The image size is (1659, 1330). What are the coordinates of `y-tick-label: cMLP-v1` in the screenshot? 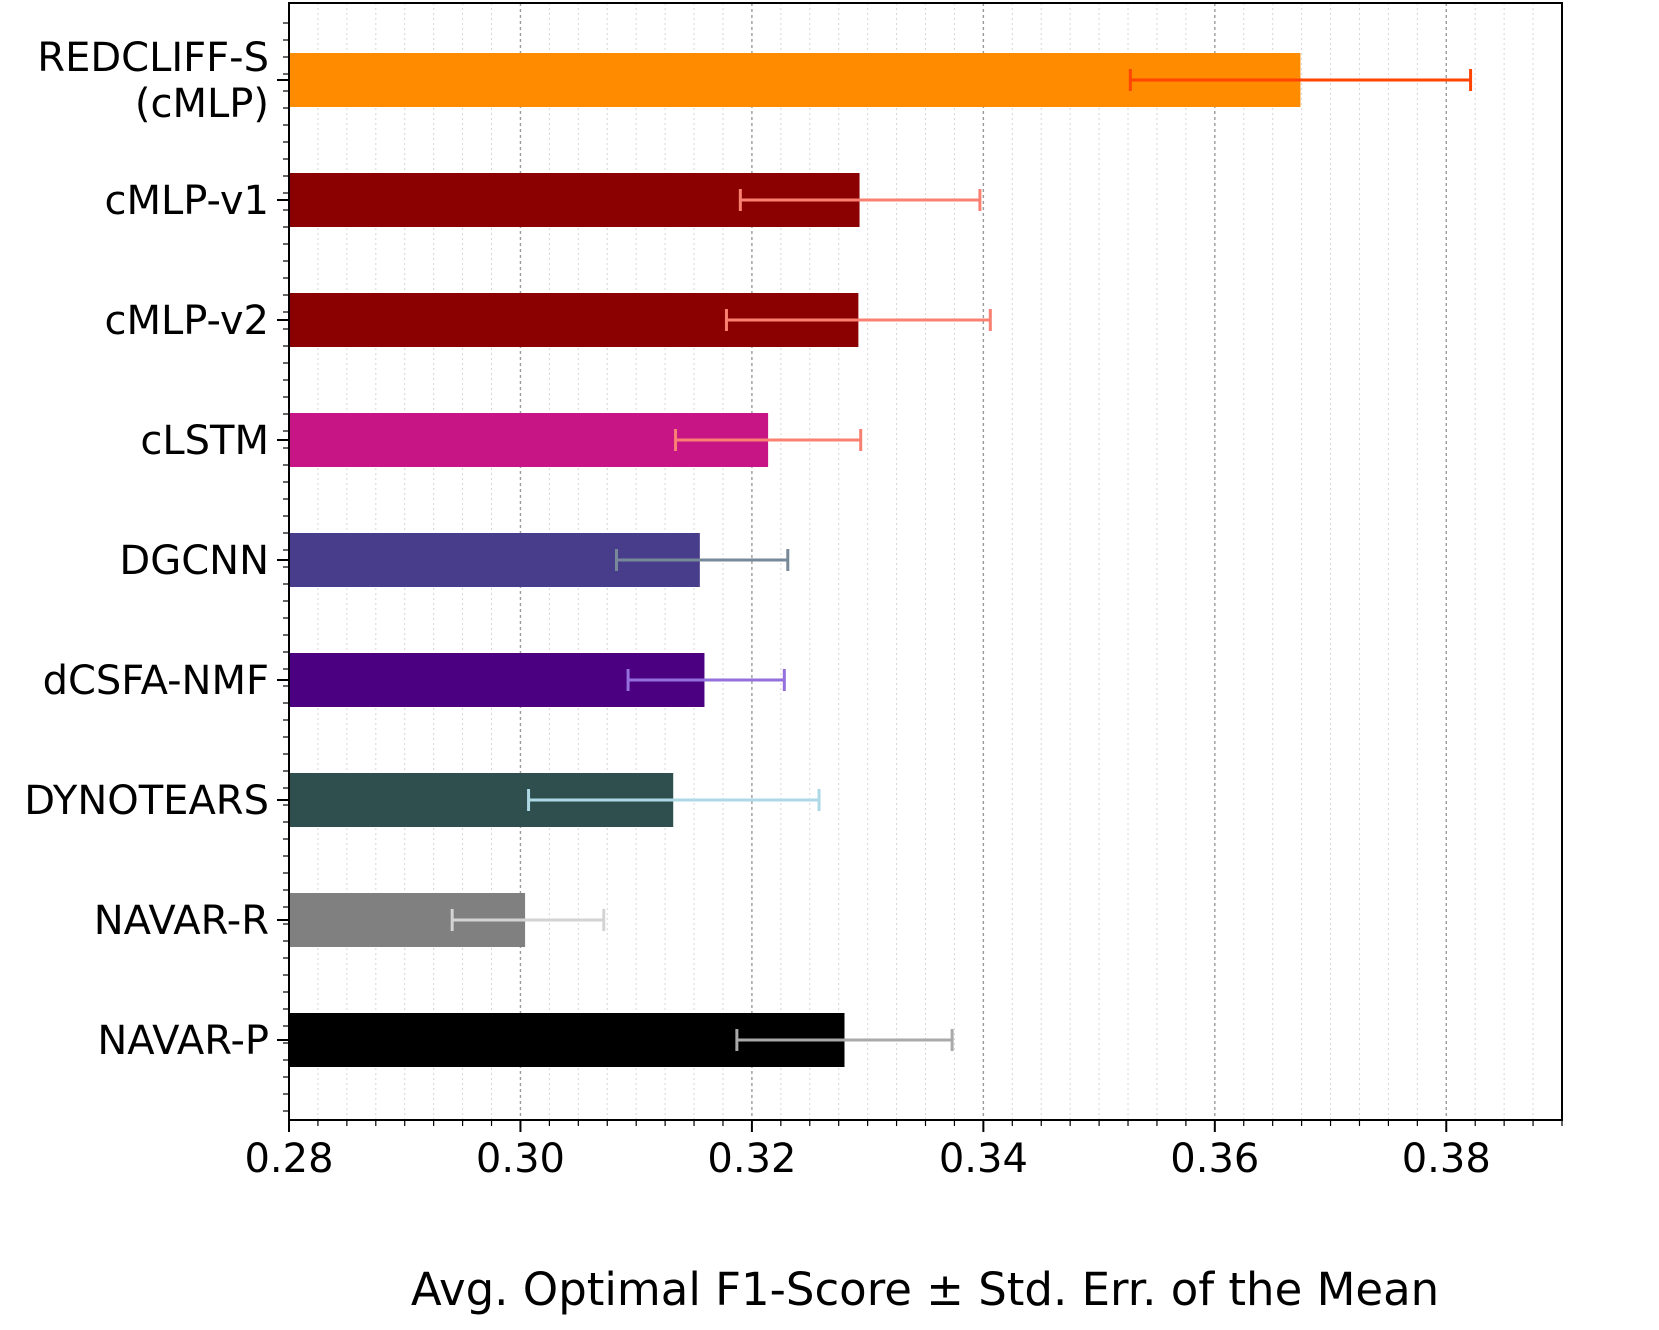 It's located at (186, 201).